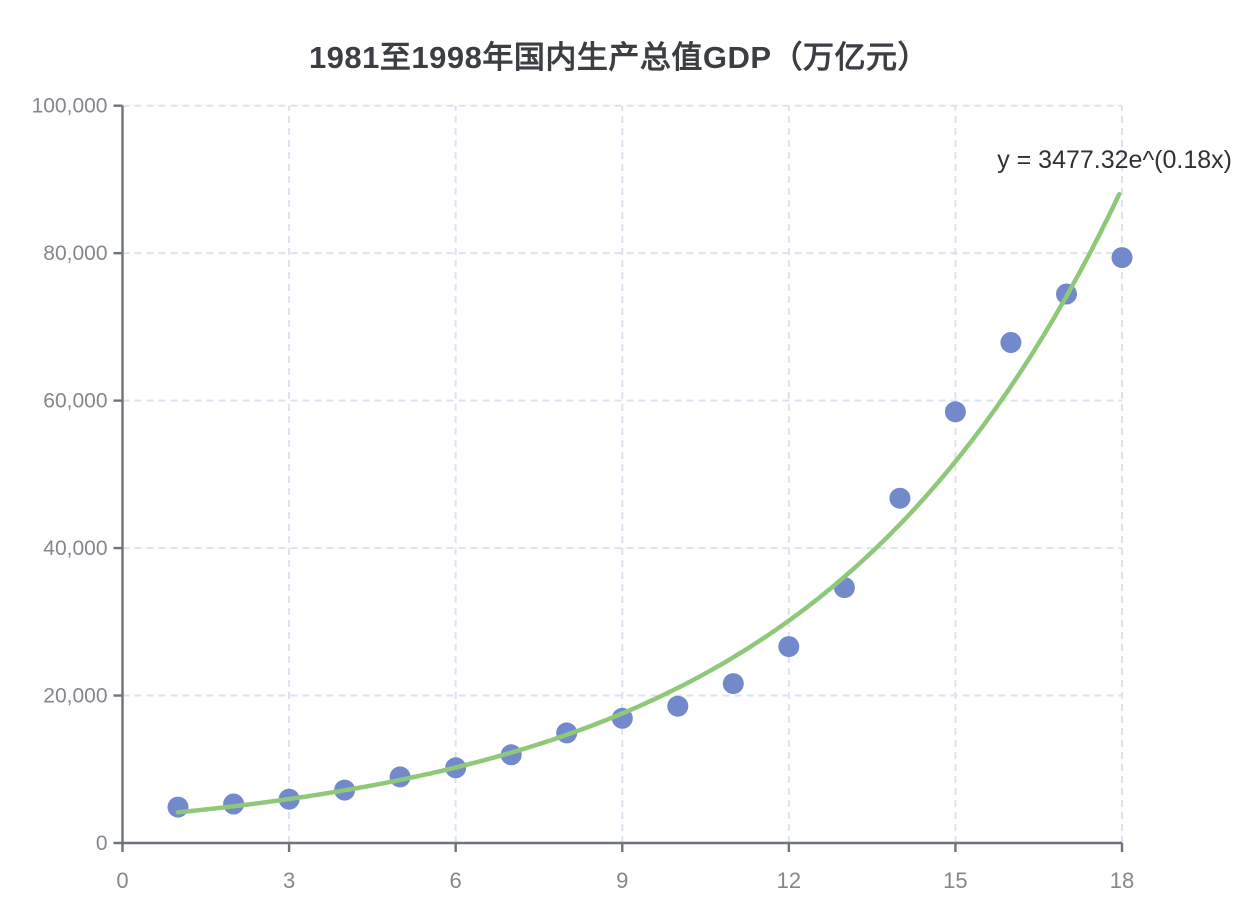  What do you see at coordinates (622, 880) in the screenshot?
I see `x-tick-label: 9` at bounding box center [622, 880].